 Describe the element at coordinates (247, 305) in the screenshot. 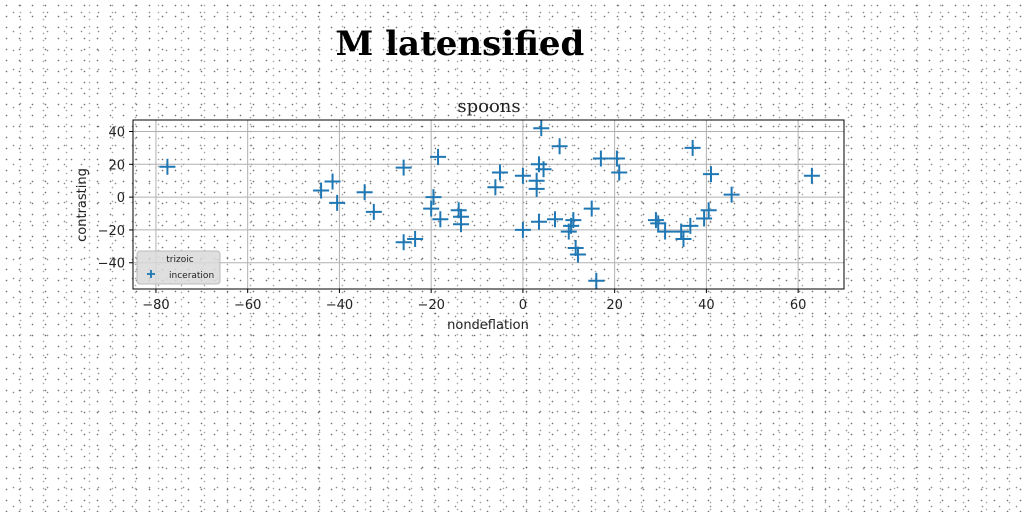

I see `x-tick-label: −60` at that location.